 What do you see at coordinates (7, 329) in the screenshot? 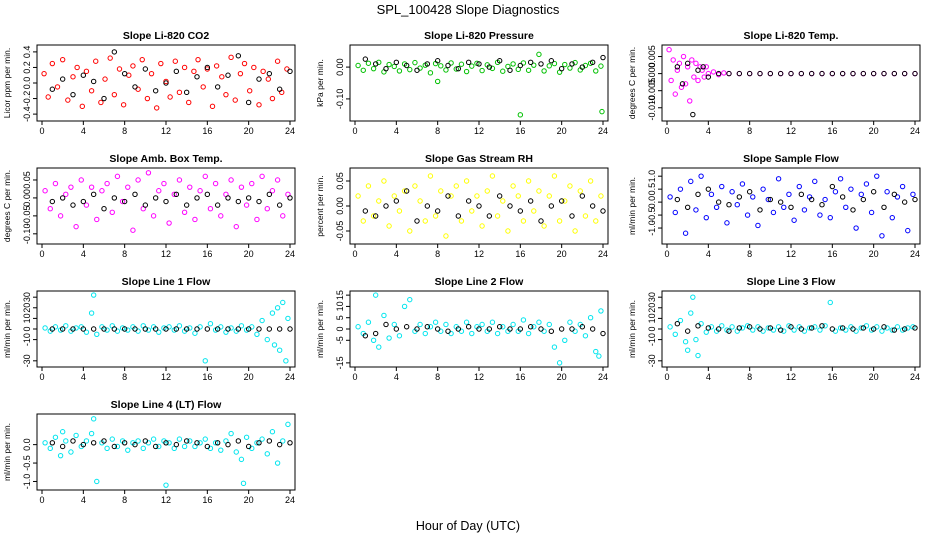
I see `y-axis-label: ml/min per min.` at bounding box center [7, 329].